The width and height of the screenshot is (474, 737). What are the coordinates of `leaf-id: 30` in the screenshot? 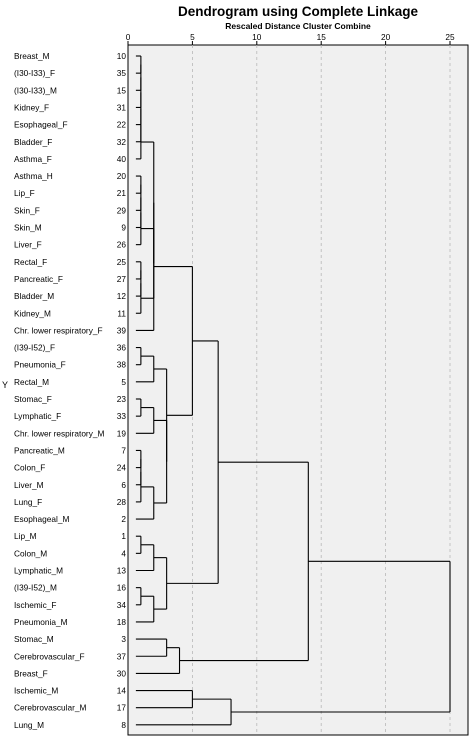 It's located at (122, 673).